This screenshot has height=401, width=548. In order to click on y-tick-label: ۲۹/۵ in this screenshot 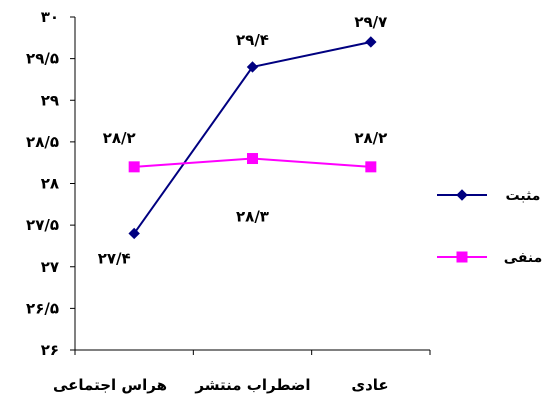, I will do `click(42, 59)`.